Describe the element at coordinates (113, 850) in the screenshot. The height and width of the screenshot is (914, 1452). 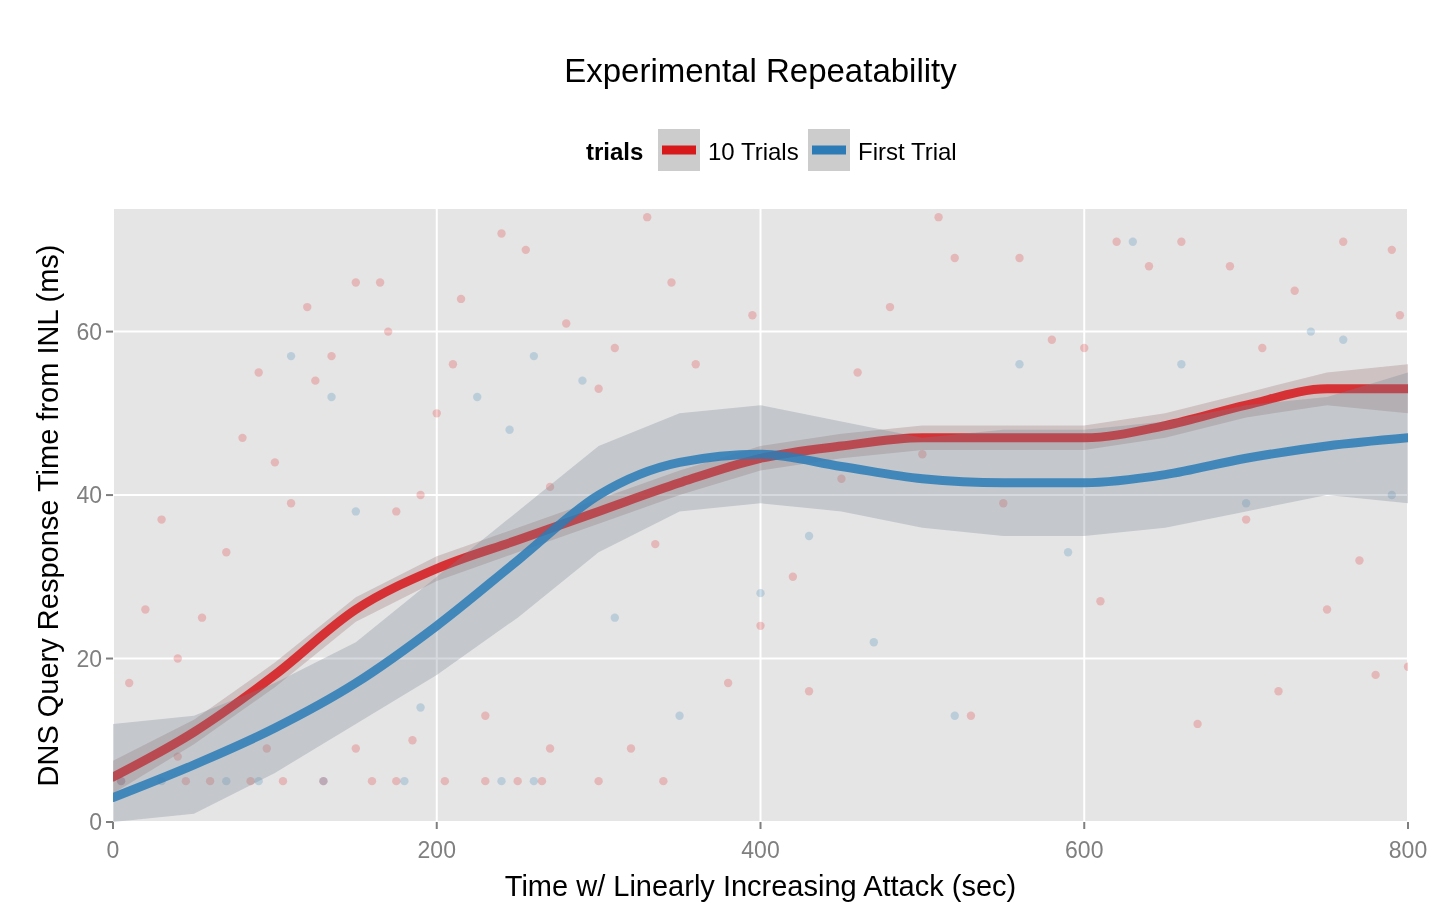
I see `x-tick-label: 0` at that location.